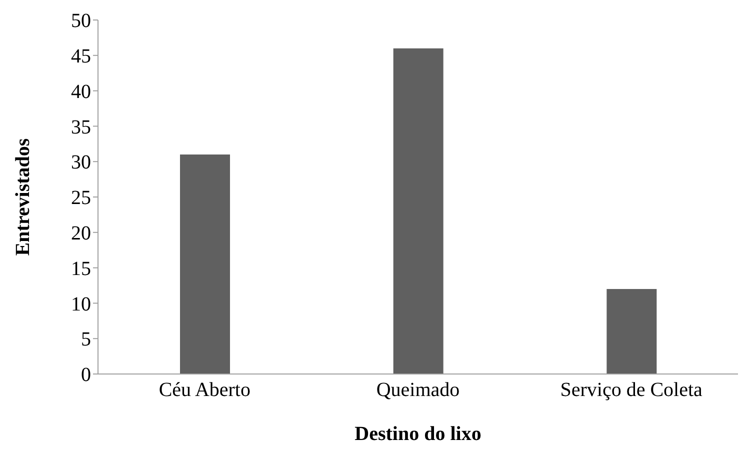  Describe the element at coordinates (204, 390) in the screenshot. I see `x-tick-label: Céu Aberto` at that location.